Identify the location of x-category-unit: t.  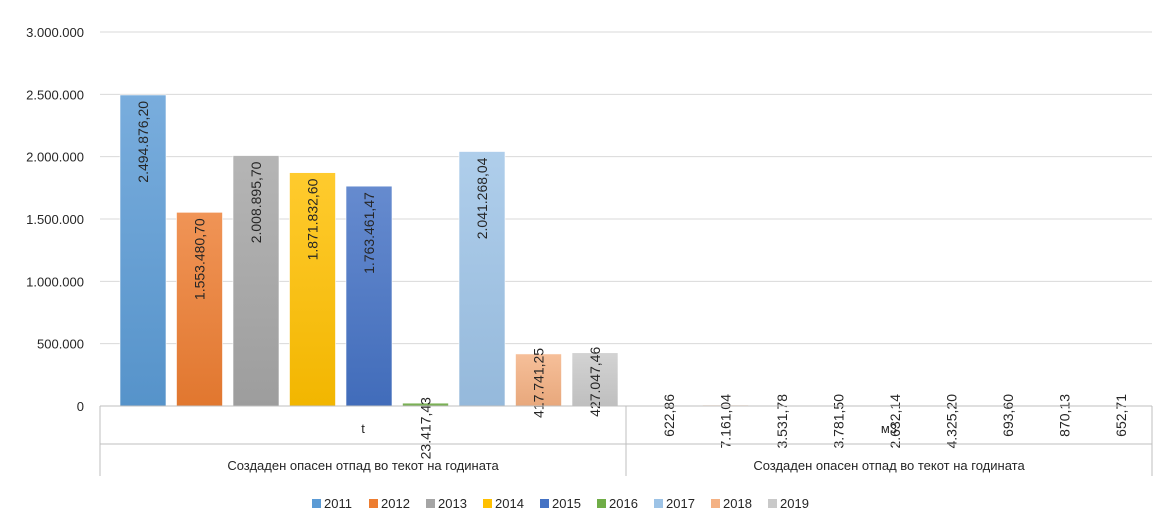
(363, 428).